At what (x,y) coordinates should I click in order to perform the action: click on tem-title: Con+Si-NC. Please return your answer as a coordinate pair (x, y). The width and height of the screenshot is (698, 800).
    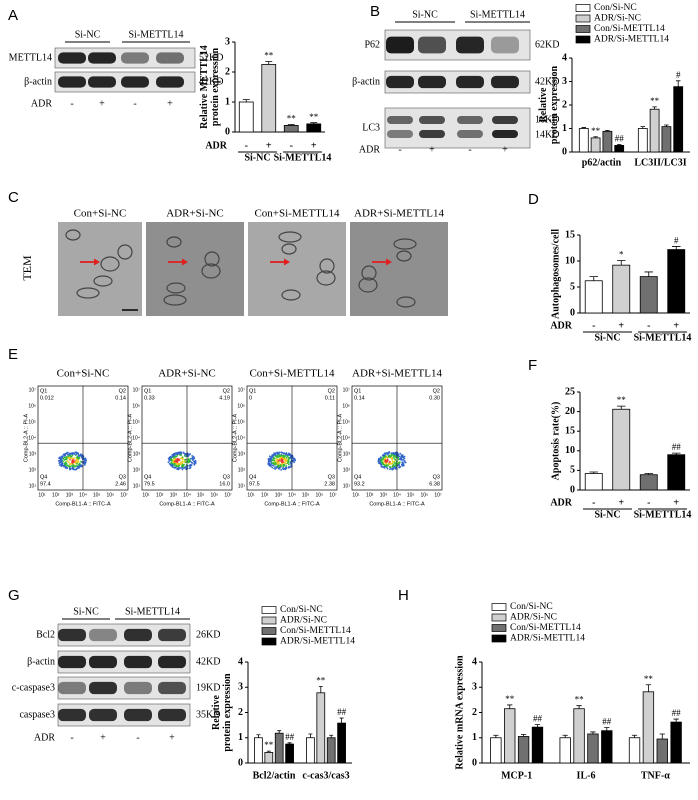
    Looking at the image, I should click on (100, 214).